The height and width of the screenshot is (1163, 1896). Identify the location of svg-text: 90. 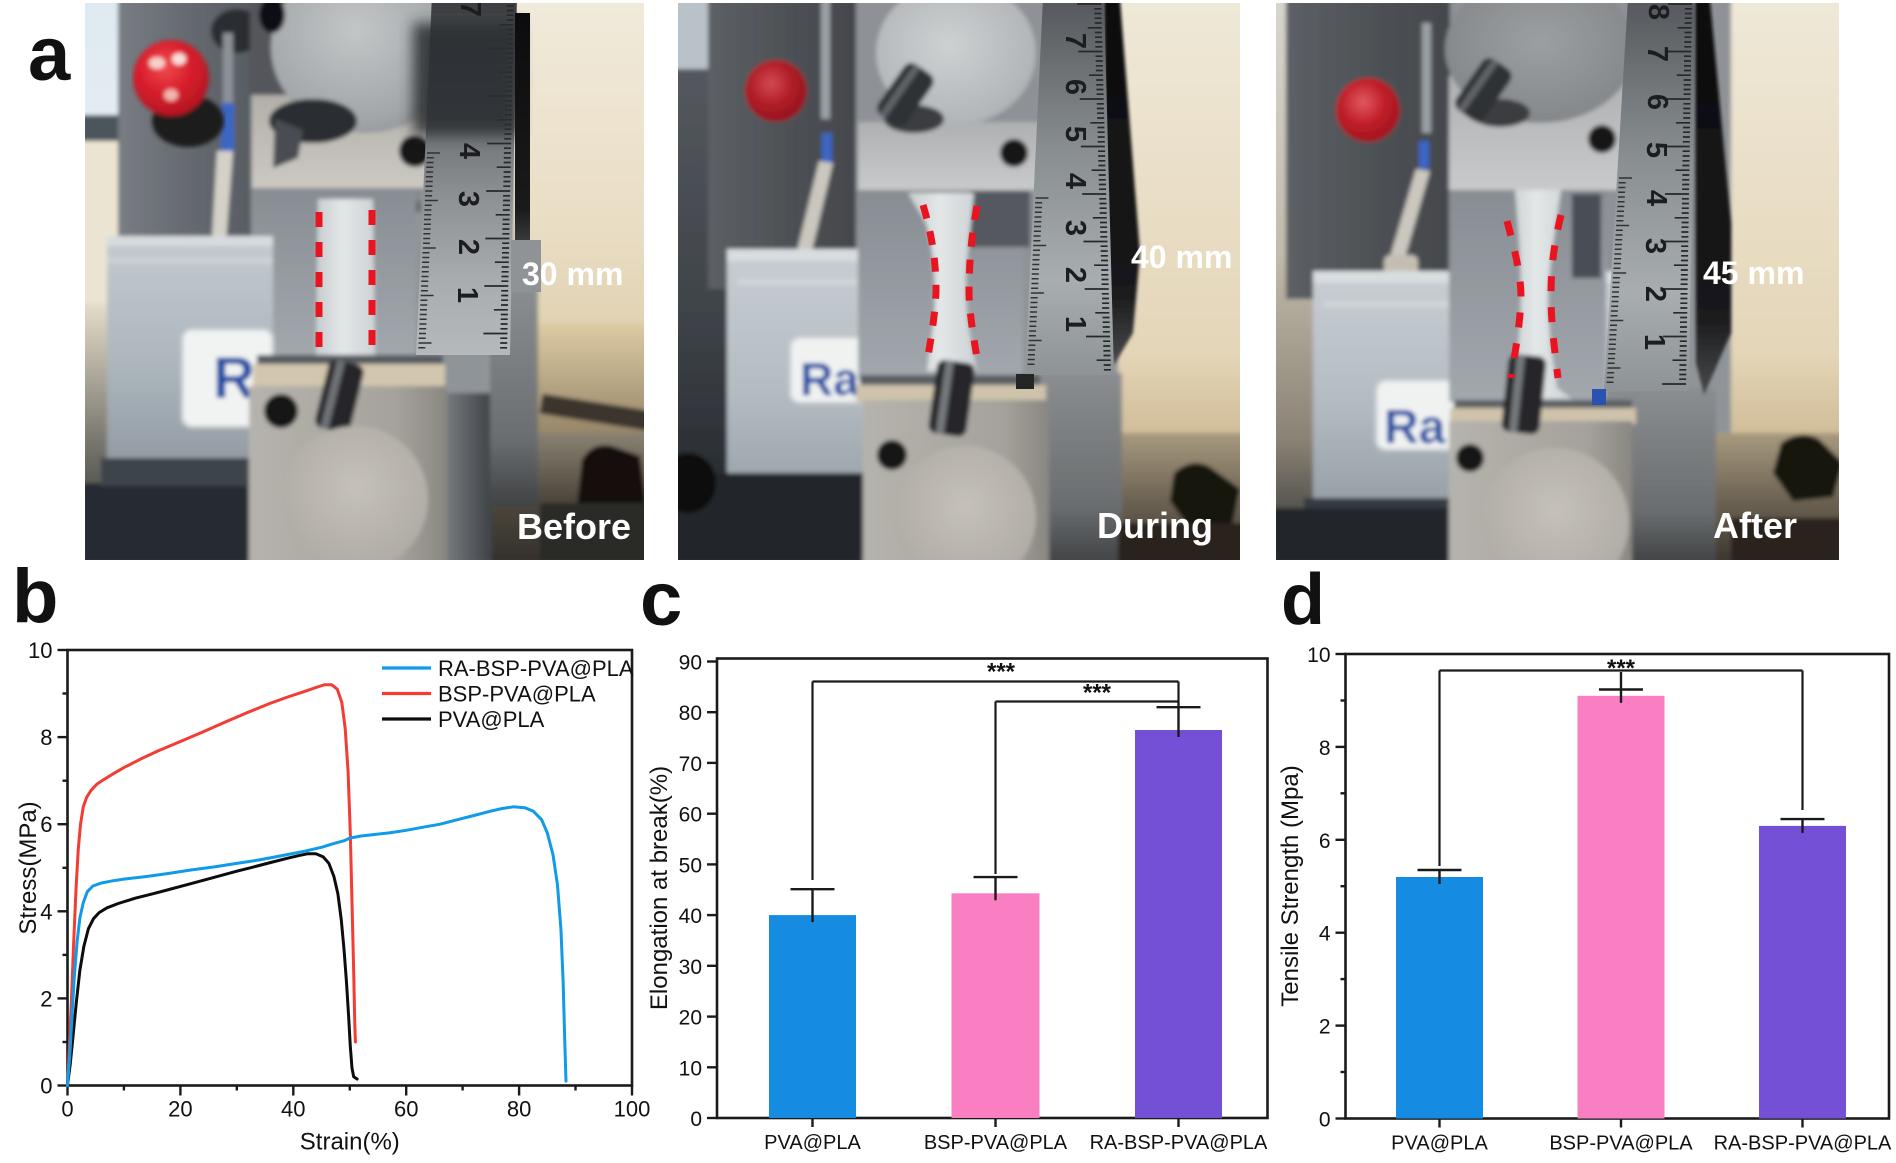
(690, 663).